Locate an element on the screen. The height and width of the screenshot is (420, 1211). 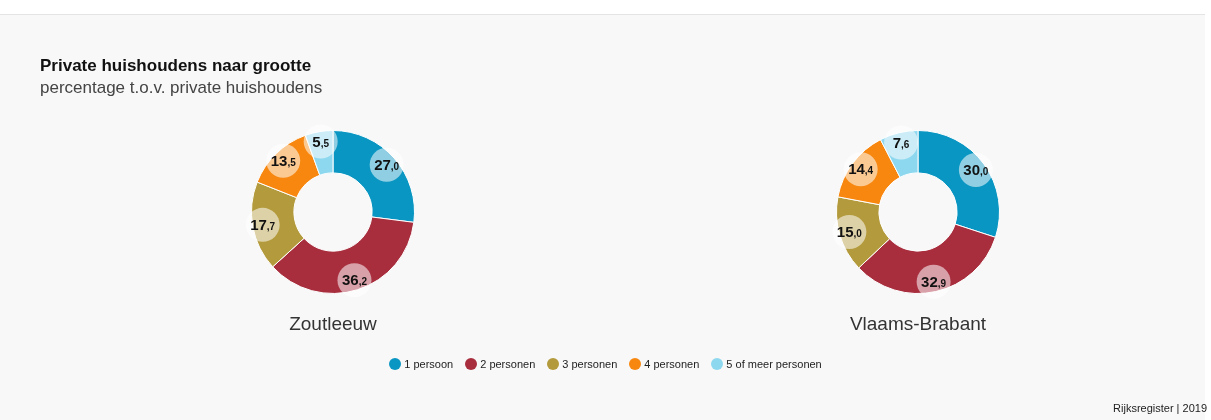
data-label: 17,7 is located at coordinates (263, 224).